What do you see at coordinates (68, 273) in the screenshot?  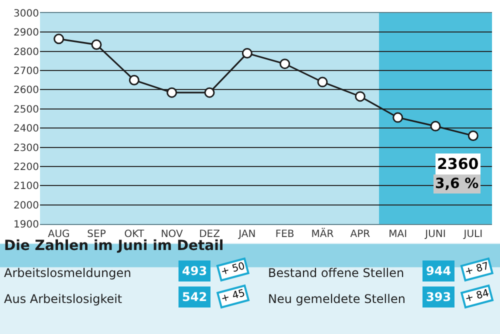 I see `text: Arbeitslosmeldungen` at bounding box center [68, 273].